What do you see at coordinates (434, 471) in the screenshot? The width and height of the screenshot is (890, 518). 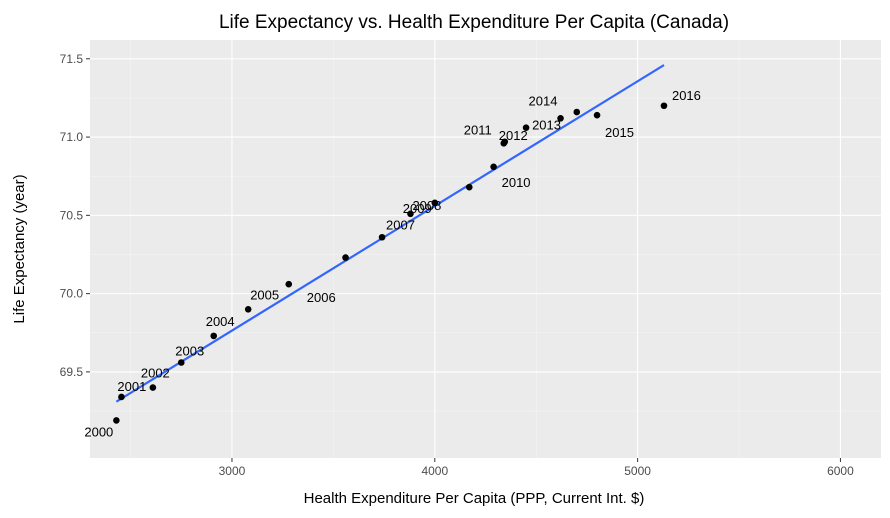 I see `x-tick-label: 4000` at bounding box center [434, 471].